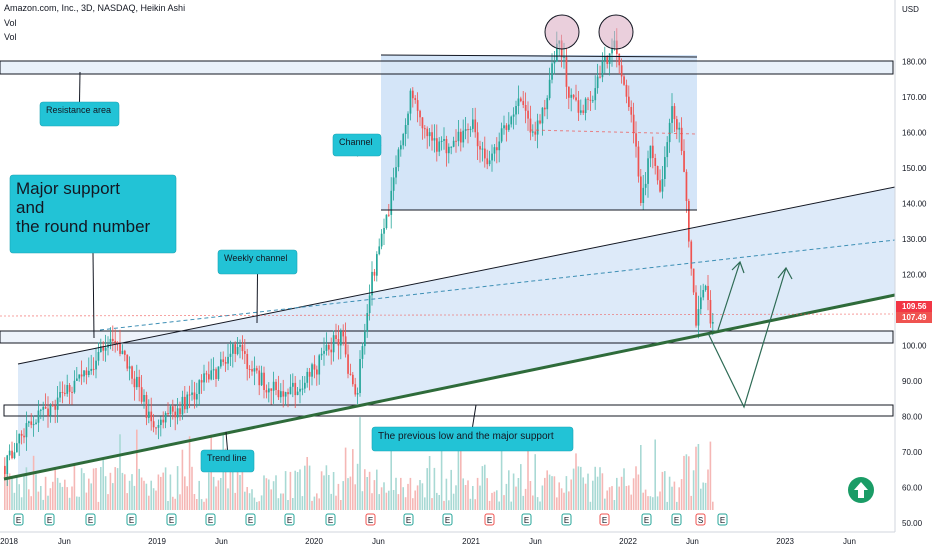  I want to click on callout-box, so click(472, 439).